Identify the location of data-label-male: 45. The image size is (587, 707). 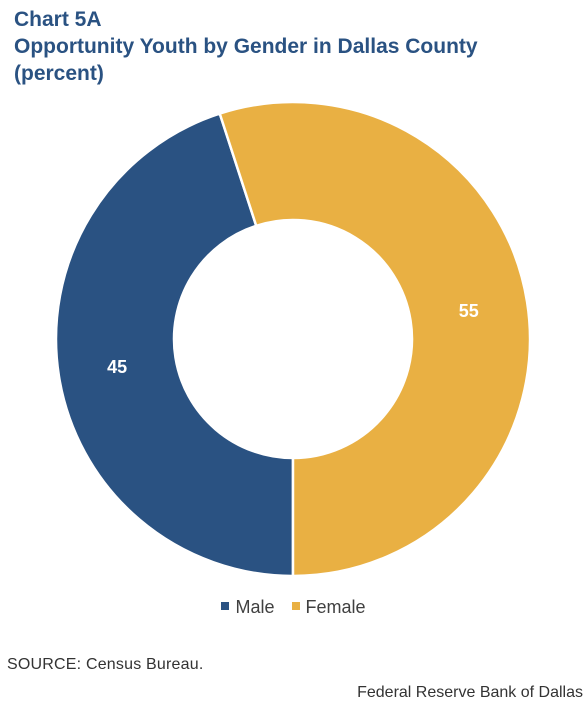
(117, 367).